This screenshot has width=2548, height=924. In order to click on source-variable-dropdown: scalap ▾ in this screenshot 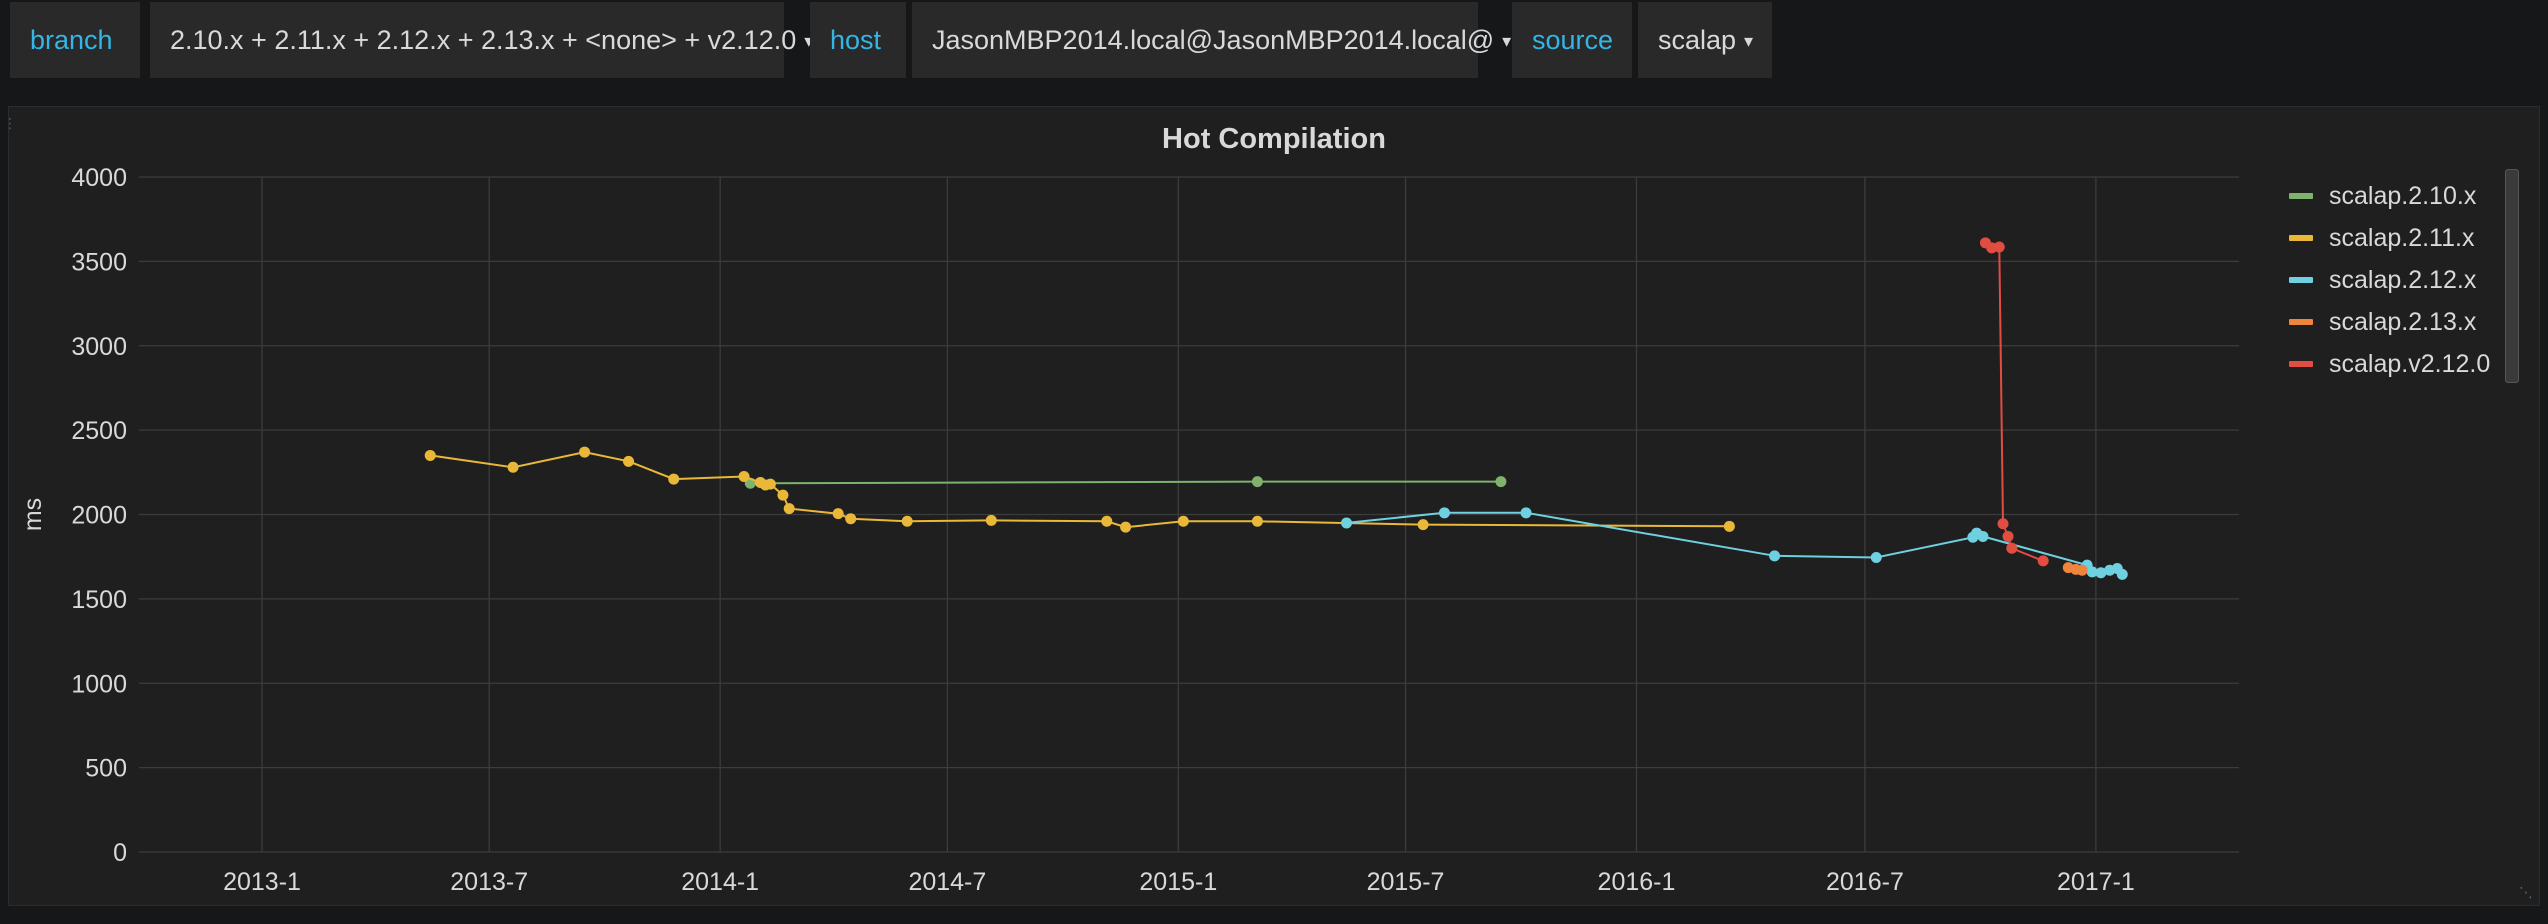, I will do `click(1705, 40)`.